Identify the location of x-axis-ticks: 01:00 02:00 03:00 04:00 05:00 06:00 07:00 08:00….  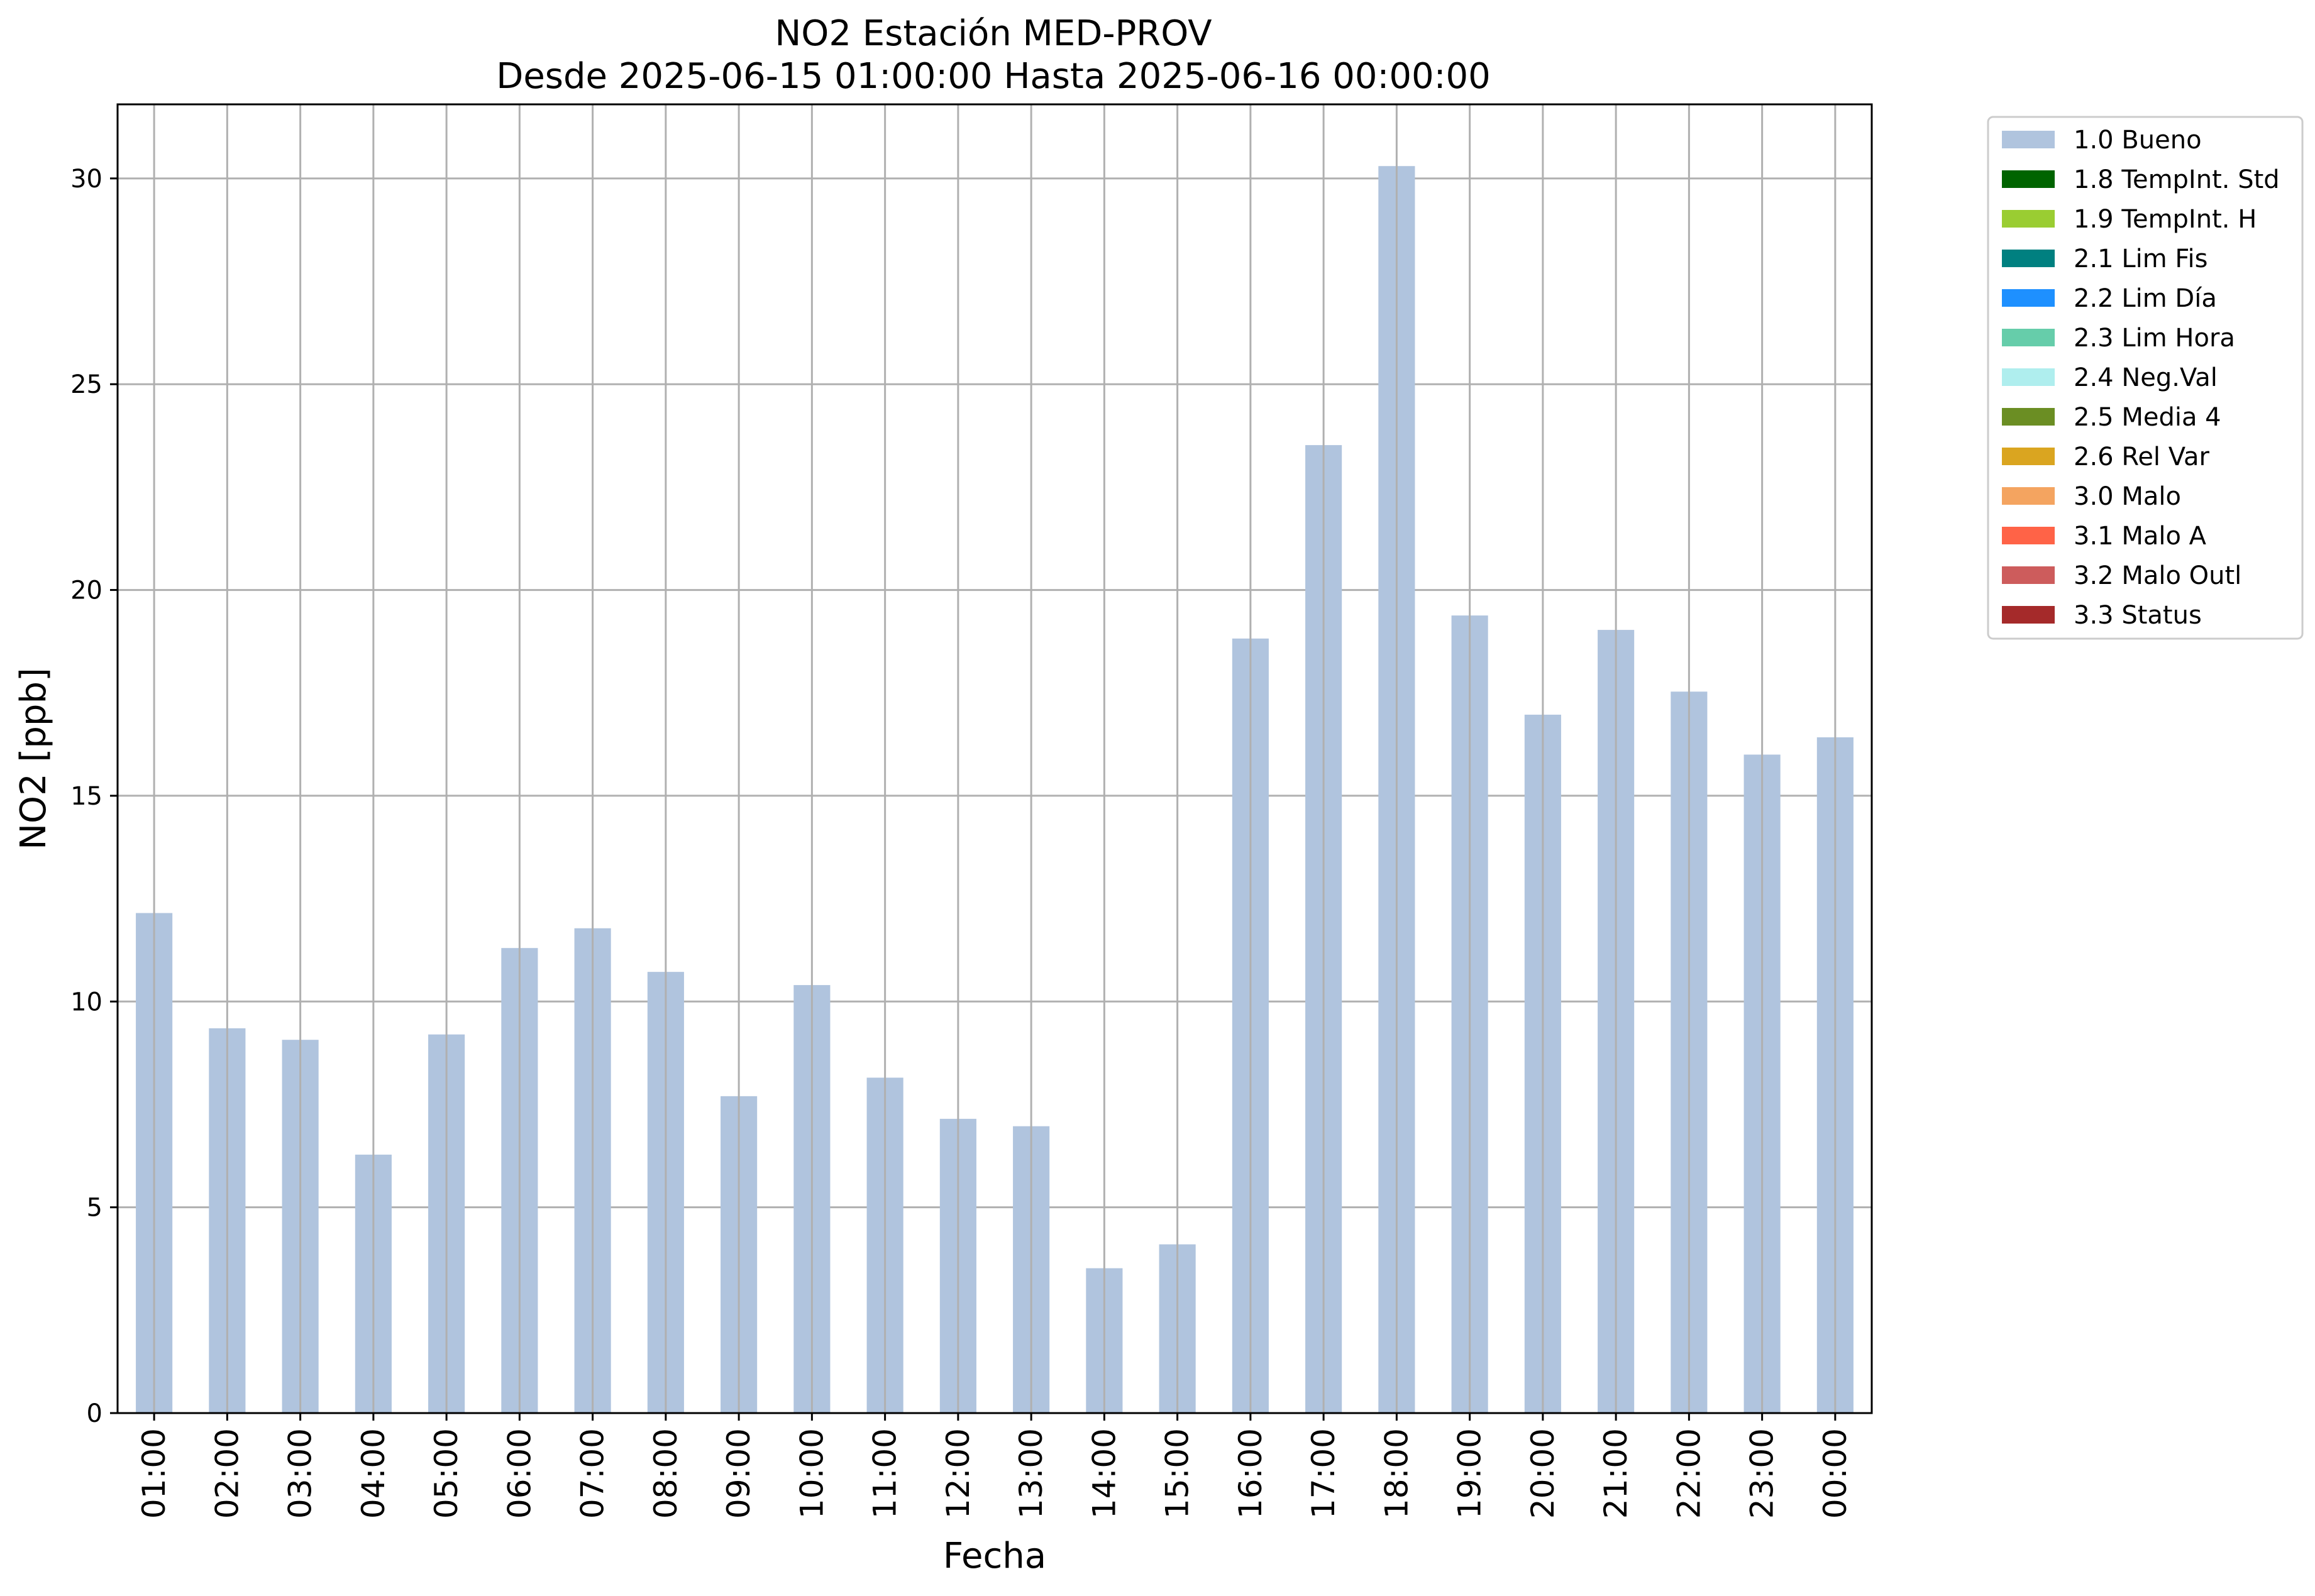
(995, 1466).